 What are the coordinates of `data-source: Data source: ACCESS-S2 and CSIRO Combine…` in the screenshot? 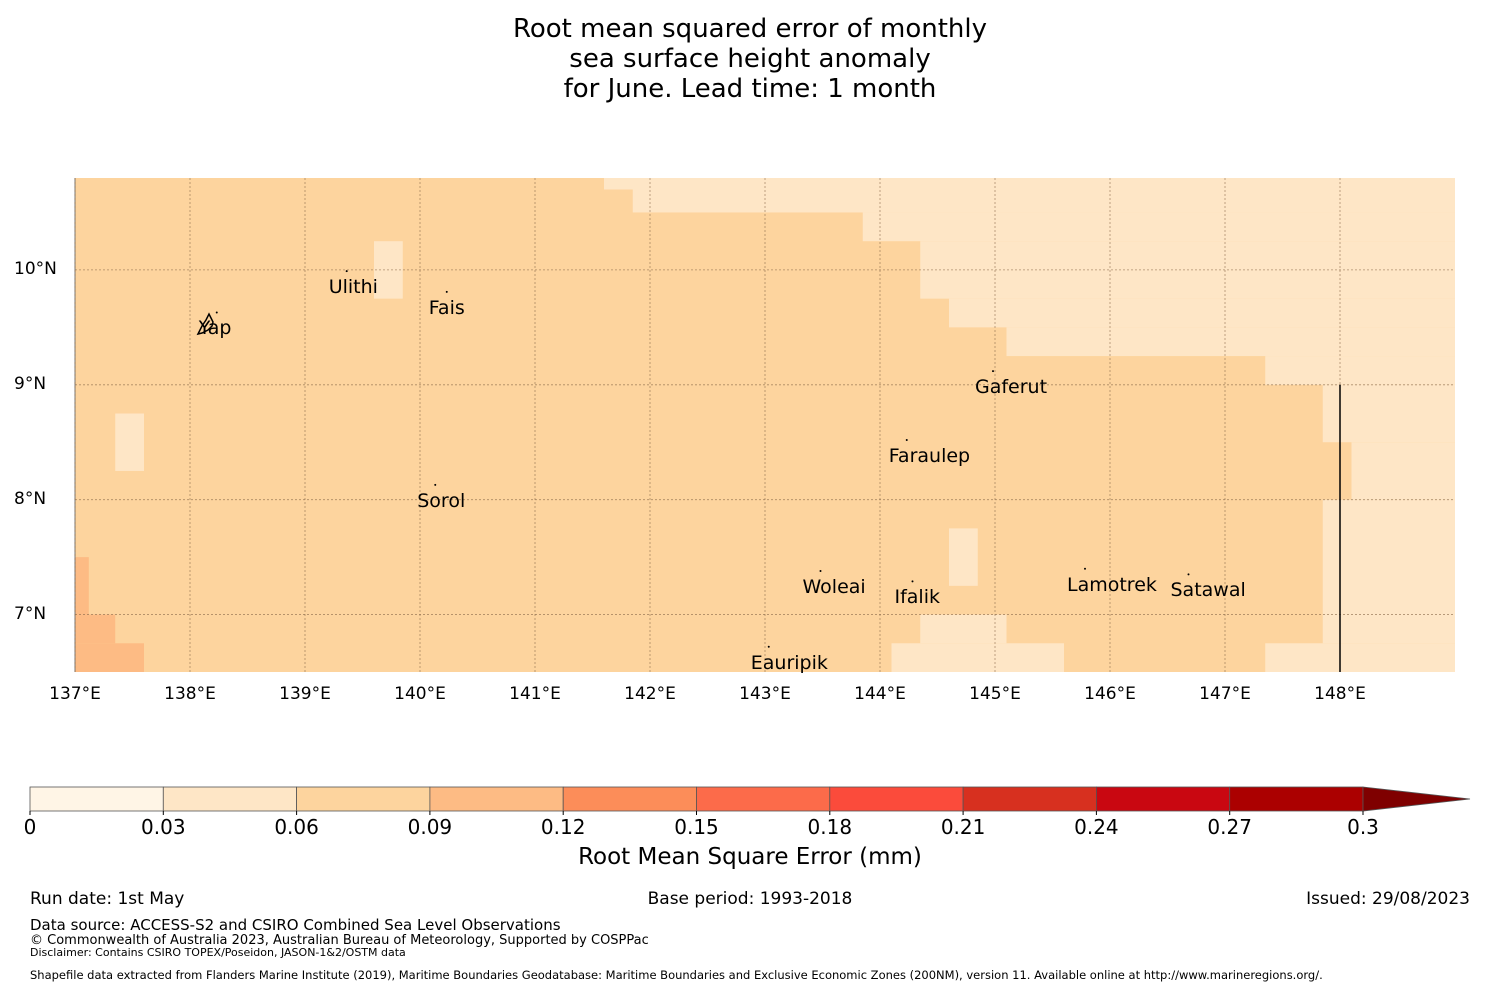 It's located at (295, 925).